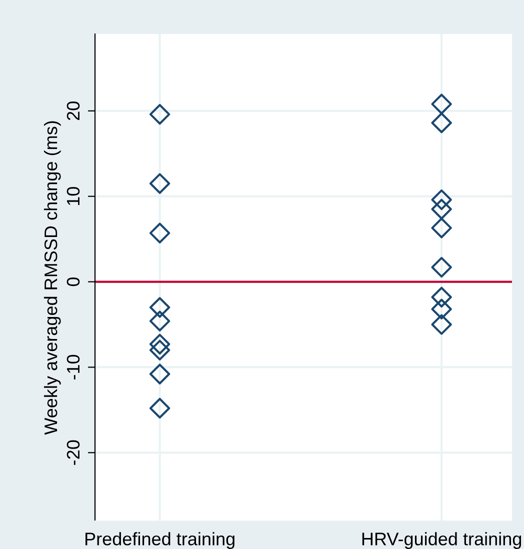  What do you see at coordinates (160, 540) in the screenshot?
I see `x-tick-label: Predefined training` at bounding box center [160, 540].